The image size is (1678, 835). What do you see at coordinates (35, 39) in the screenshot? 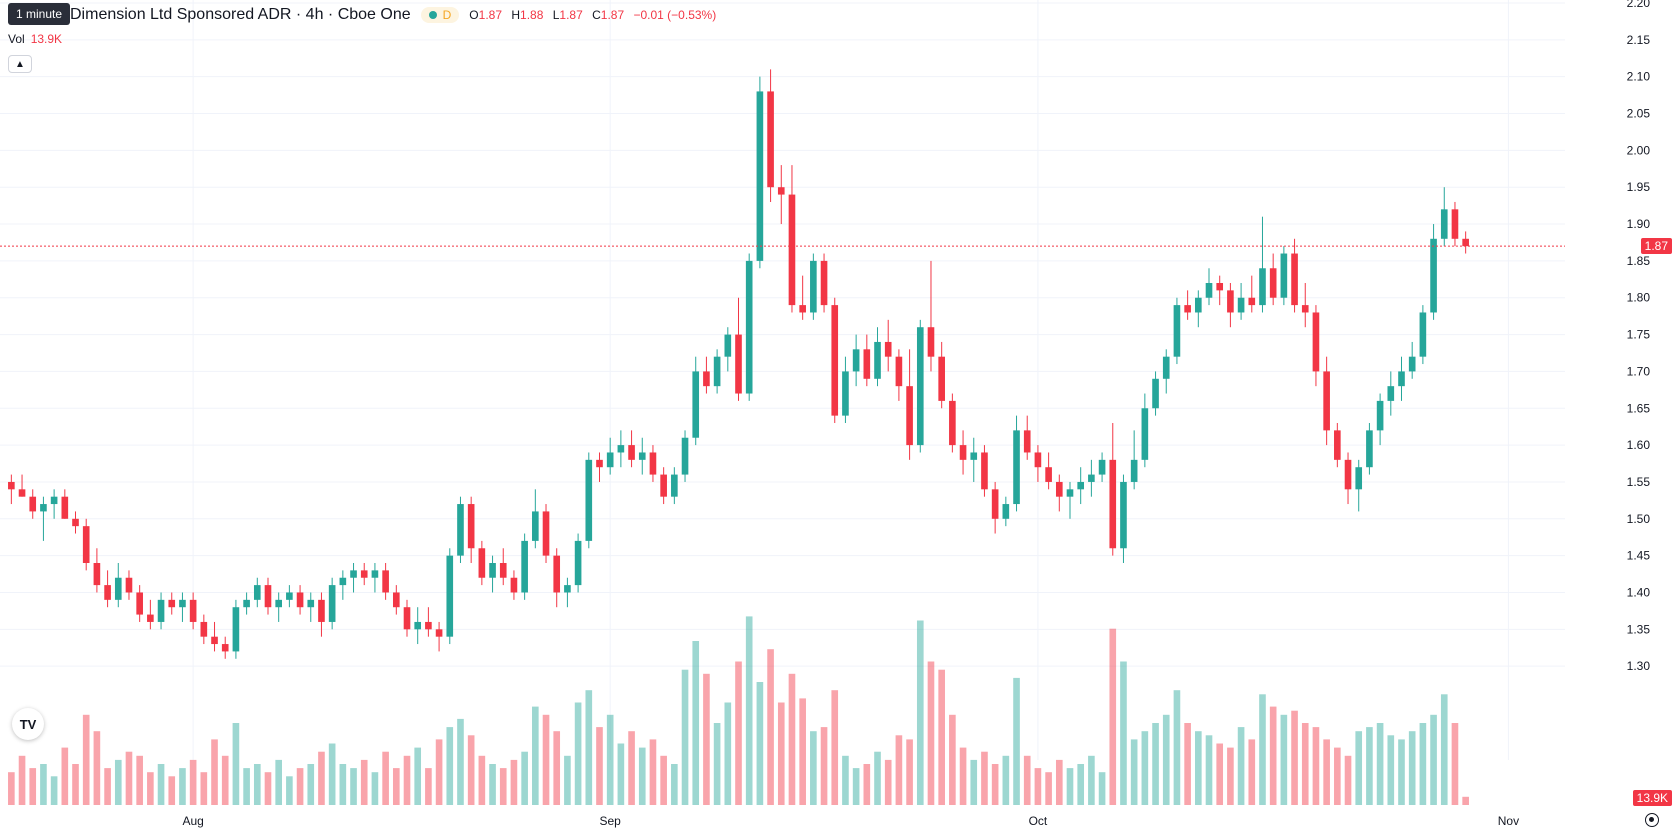
I see `volume-legend: Vol 13.9K` at bounding box center [35, 39].